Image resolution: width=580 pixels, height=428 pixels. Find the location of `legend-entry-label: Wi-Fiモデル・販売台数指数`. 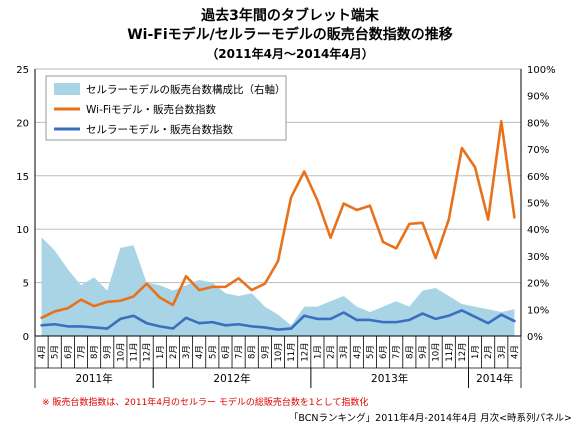

legend-entry-label: Wi-Fiモデル・販売台数指数 is located at coordinates (151, 109).